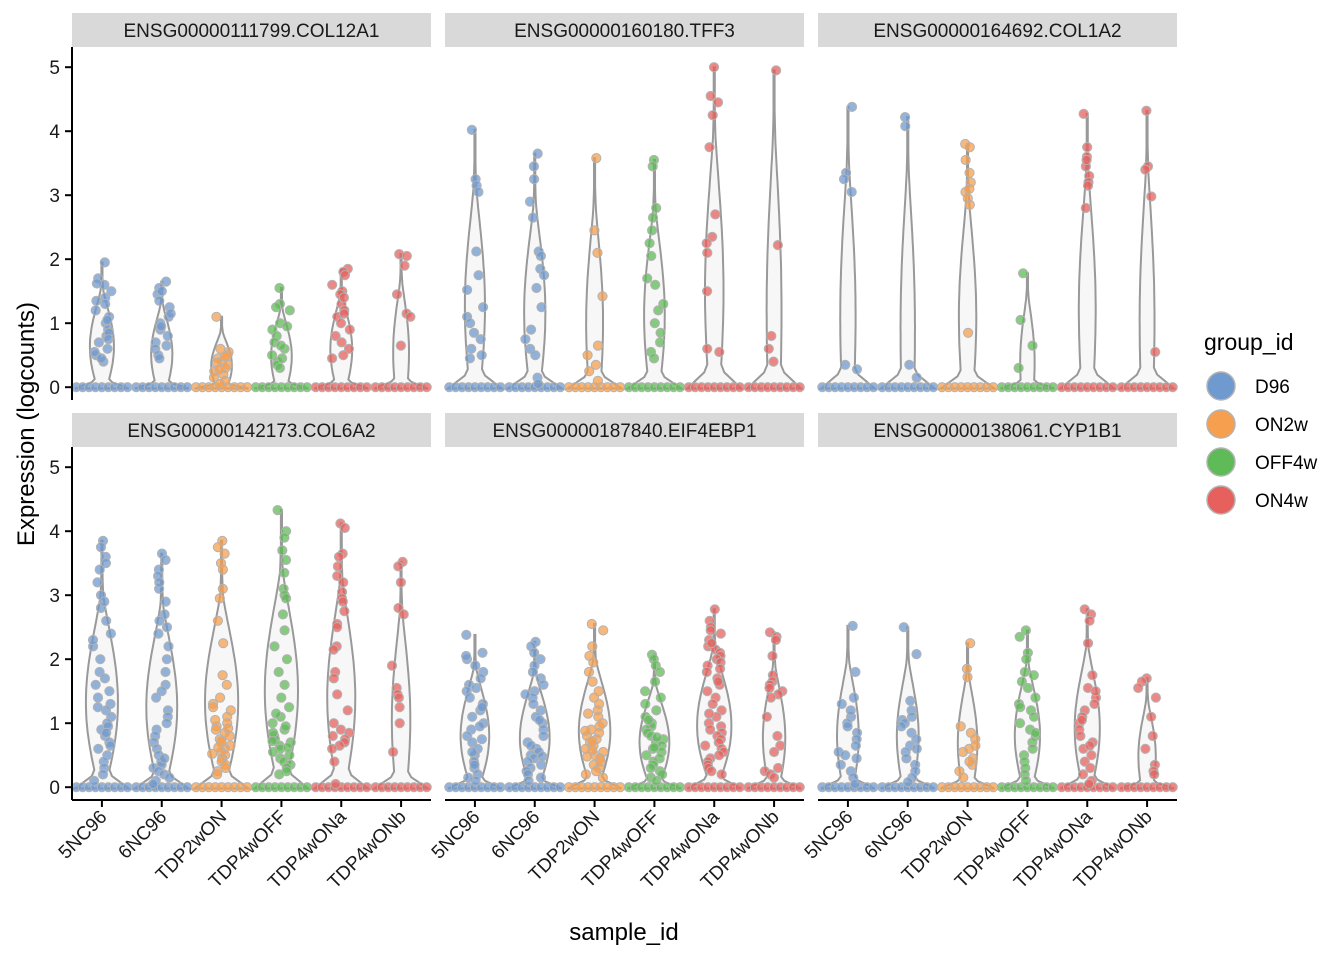 This screenshot has width=1344, height=960. I want to click on facet-strip, so click(624, 30).